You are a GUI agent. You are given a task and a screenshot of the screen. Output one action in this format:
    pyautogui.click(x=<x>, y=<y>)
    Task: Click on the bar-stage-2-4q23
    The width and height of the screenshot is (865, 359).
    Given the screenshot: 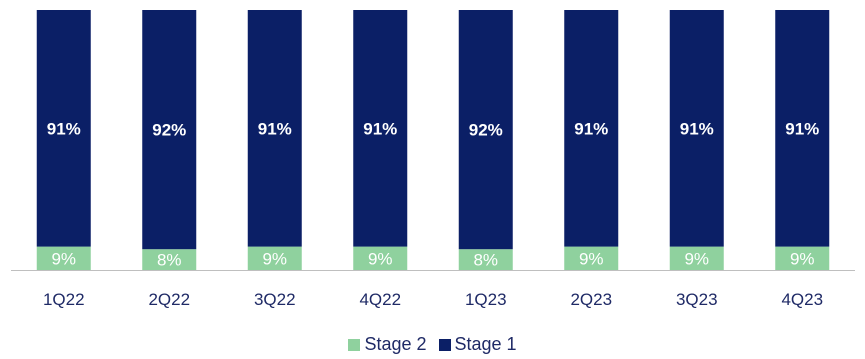 What is the action you would take?
    pyautogui.click(x=802, y=258)
    